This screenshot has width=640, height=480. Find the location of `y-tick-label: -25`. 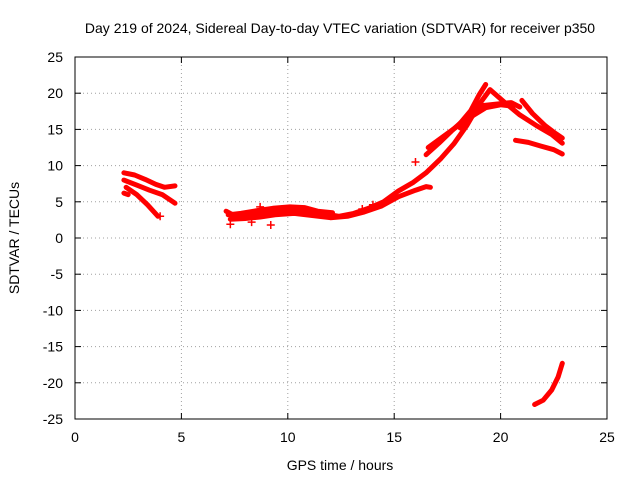

y-tick-label: -25 is located at coordinates (53, 419).